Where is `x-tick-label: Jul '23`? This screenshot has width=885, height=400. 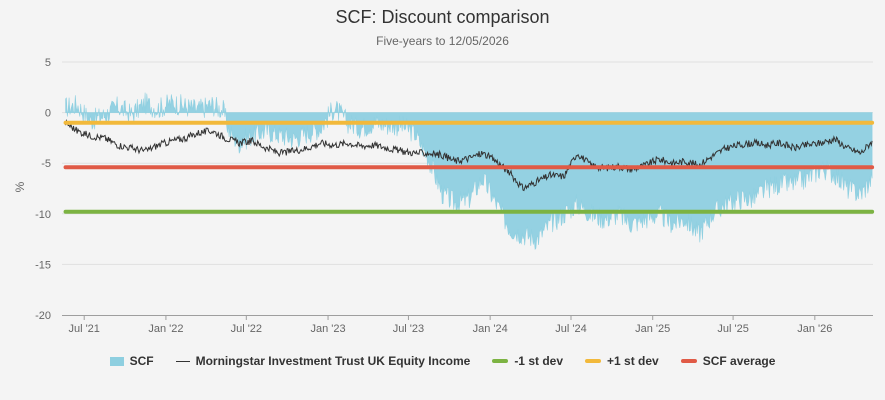 x-tick-label: Jul '23 is located at coordinates (408, 329).